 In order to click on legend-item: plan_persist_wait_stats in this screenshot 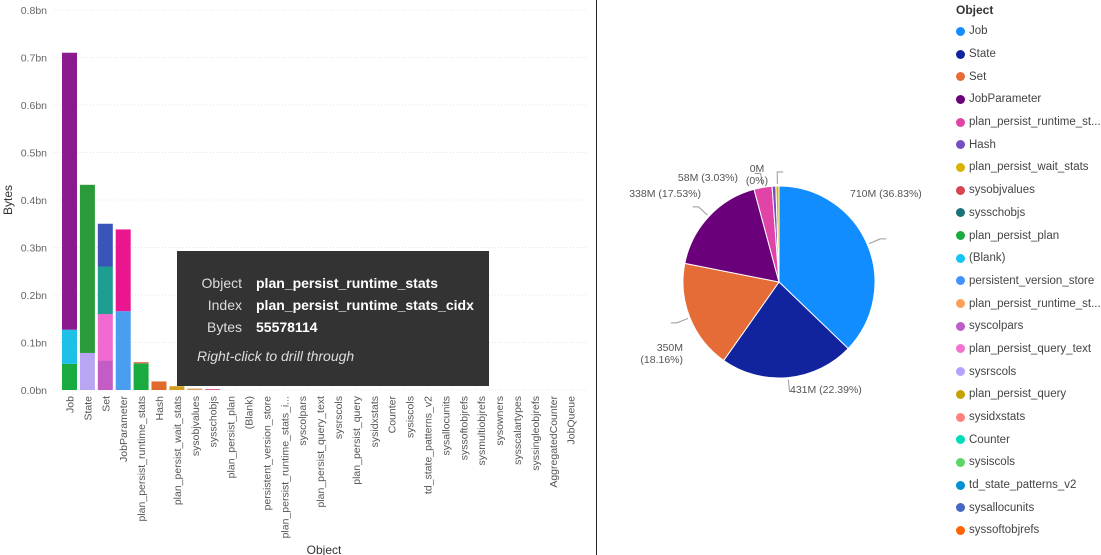, I will do `click(1028, 167)`.